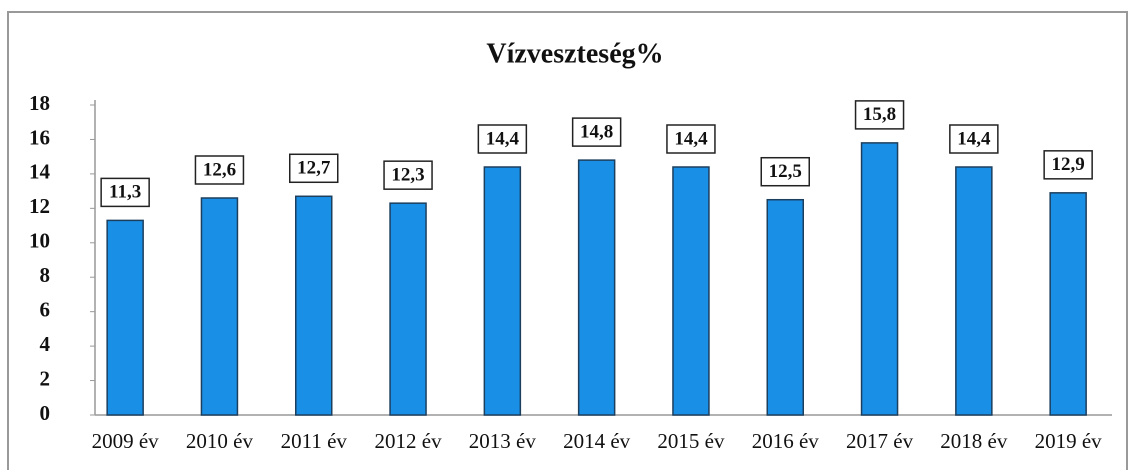  What do you see at coordinates (880, 441) in the screenshot?
I see `x-tick-label: 2017 év` at bounding box center [880, 441].